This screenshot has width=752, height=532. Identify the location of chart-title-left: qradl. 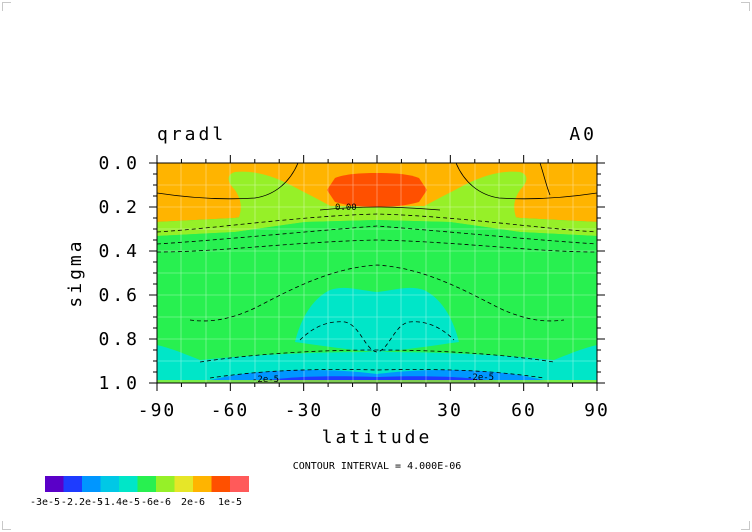
(191, 134).